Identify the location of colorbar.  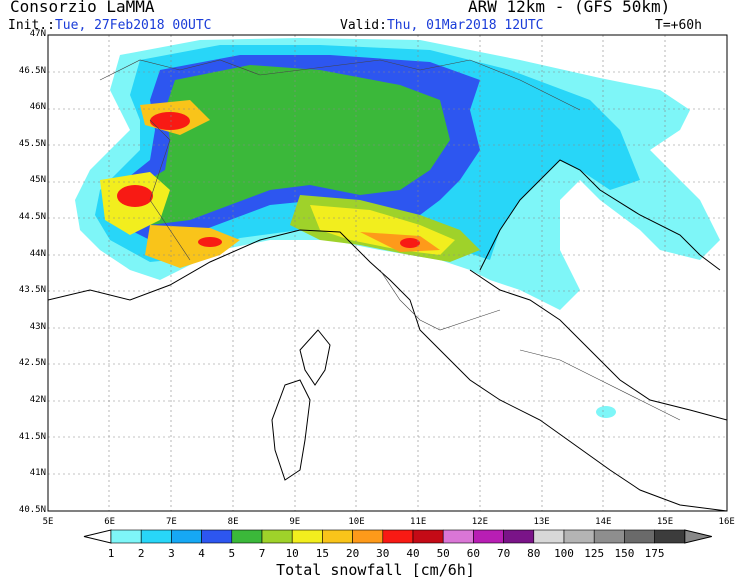
(397, 536).